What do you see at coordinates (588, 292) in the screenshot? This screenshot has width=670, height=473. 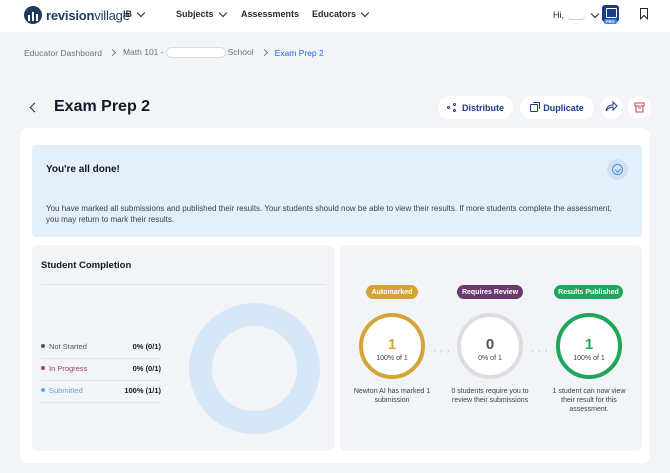 I see `stage-tag-results-published: Results Published` at bounding box center [588, 292].